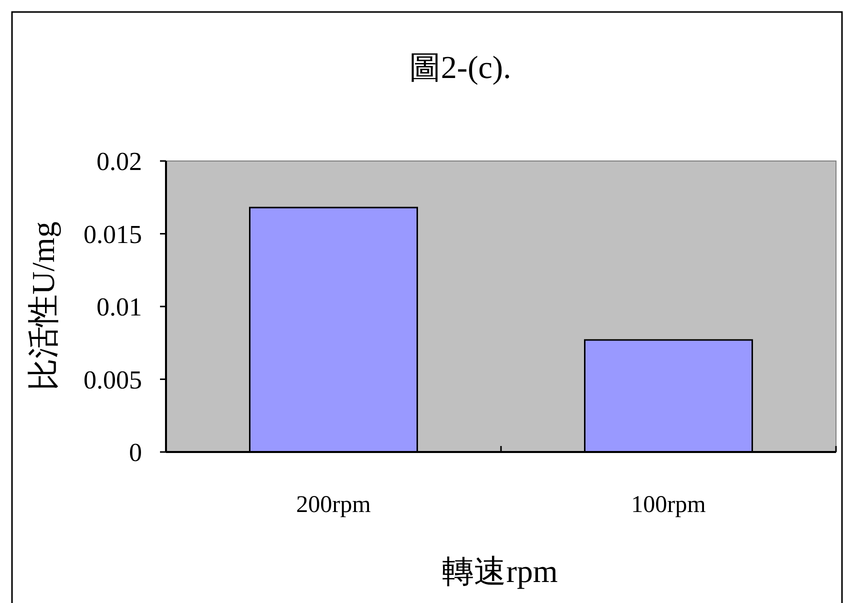 The image size is (844, 603). Describe the element at coordinates (668, 505) in the screenshot. I see `x-tick-label: 100rpm` at that location.